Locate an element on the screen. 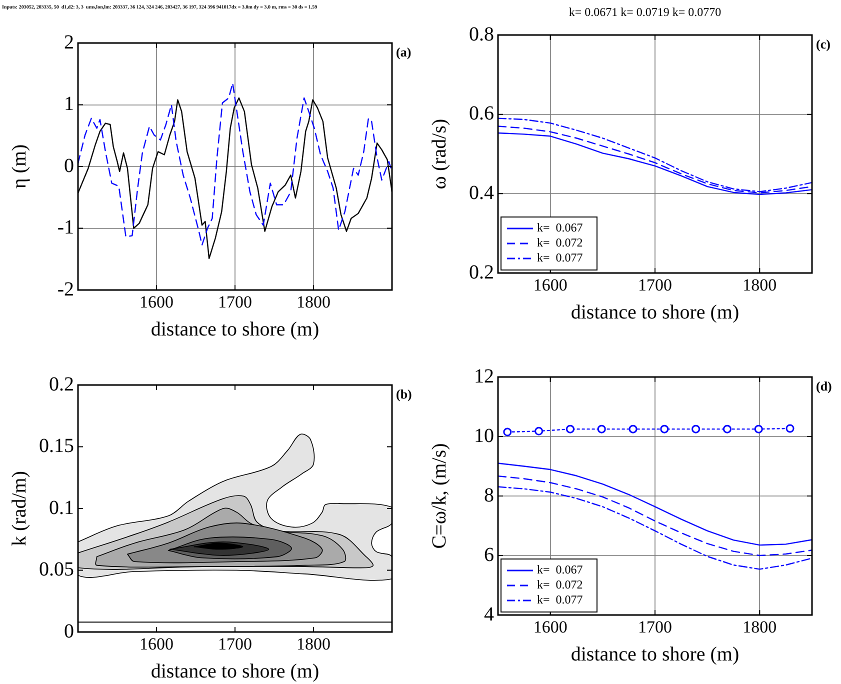 The width and height of the screenshot is (841, 684). y-axis-title: C=ω/k, (m/s) is located at coordinates (439, 496).